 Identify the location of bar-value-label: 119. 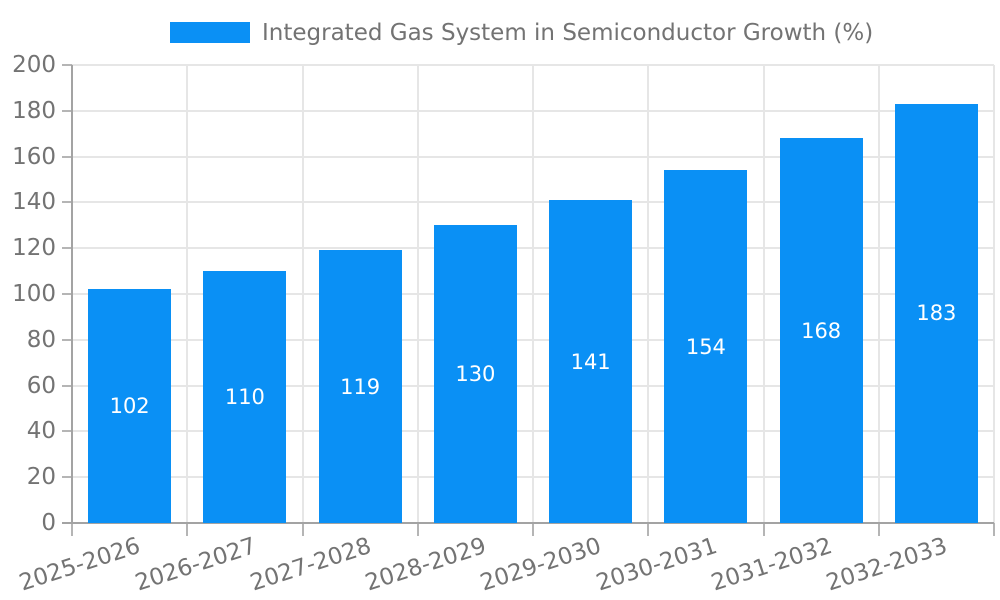
(360, 386).